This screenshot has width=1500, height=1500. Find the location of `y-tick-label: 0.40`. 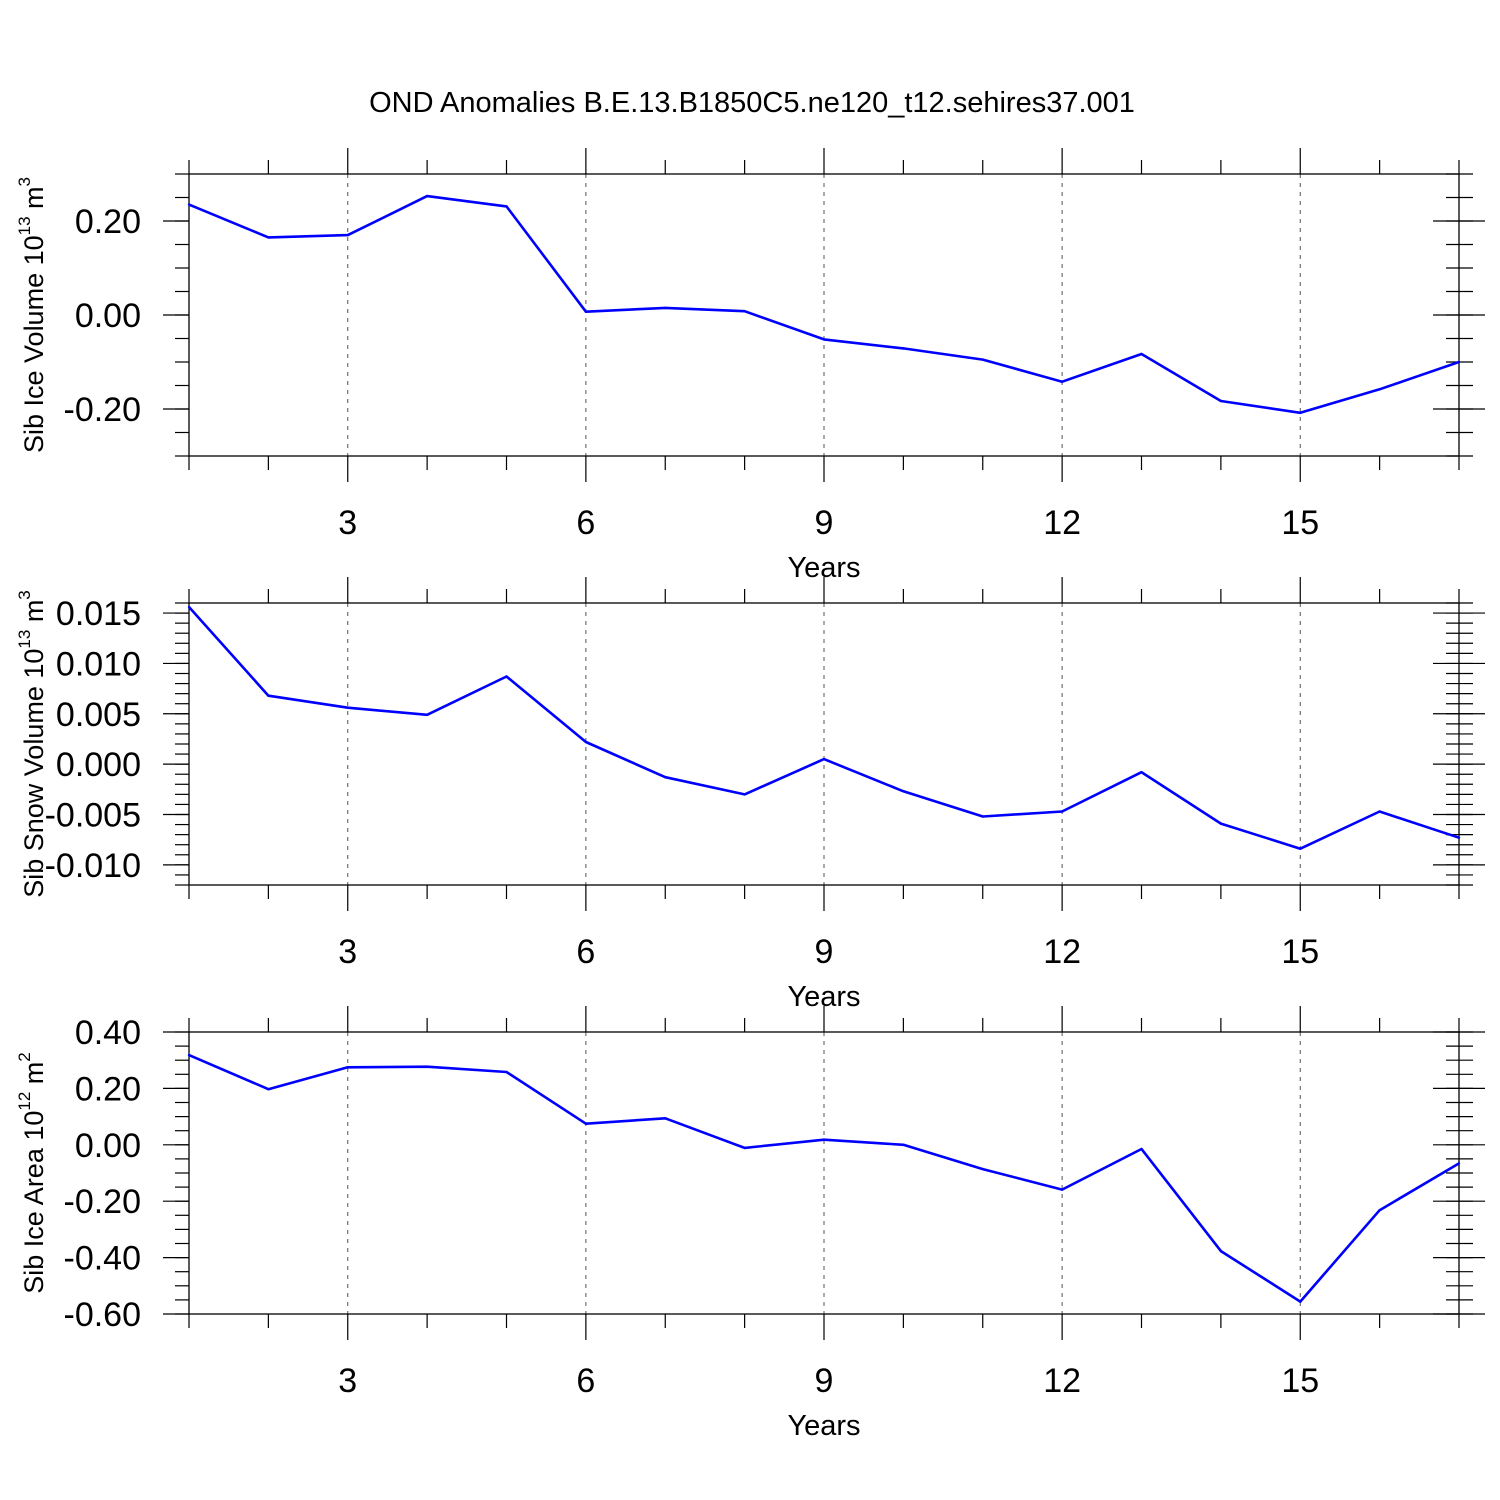

y-tick-label: 0.40 is located at coordinates (108, 1033).